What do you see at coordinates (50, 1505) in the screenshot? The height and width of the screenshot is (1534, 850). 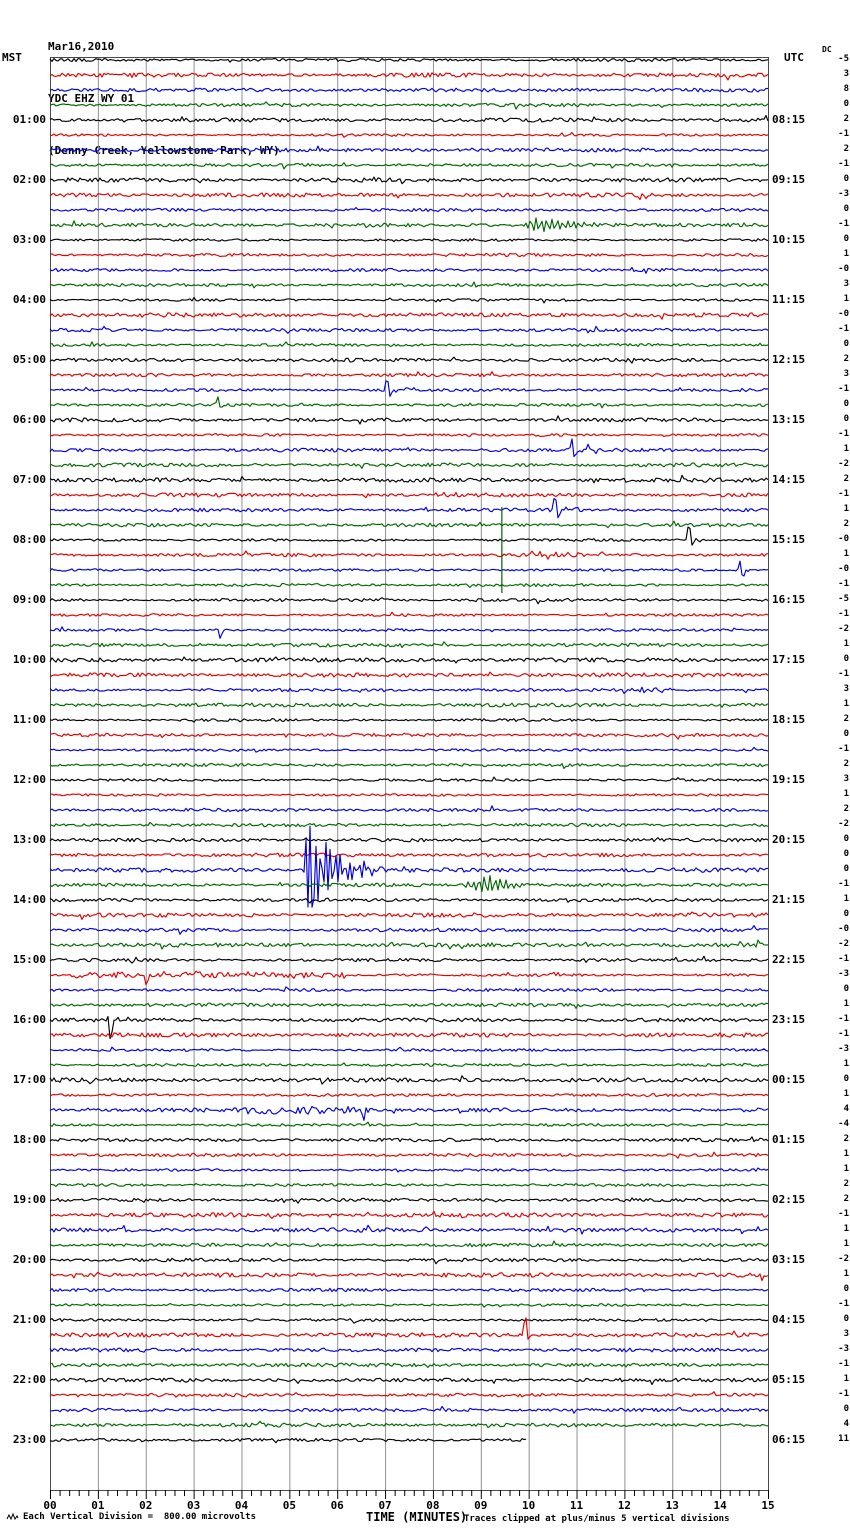 I see `x-tick-label: 00` at bounding box center [50, 1505].